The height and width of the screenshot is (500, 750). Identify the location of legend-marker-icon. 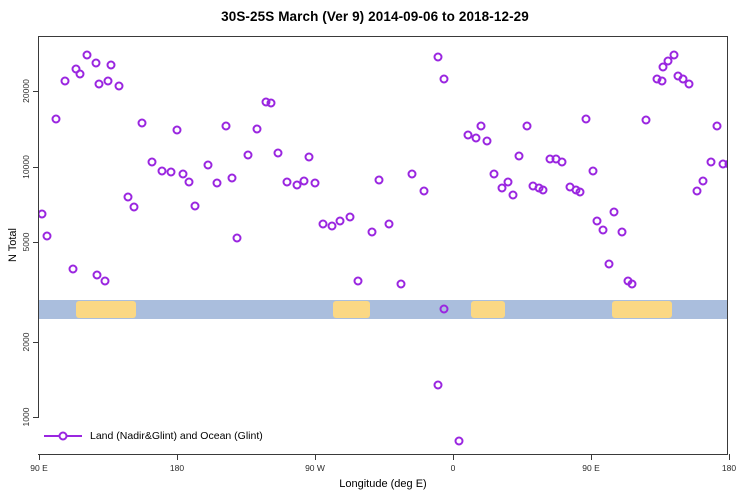
(63, 436).